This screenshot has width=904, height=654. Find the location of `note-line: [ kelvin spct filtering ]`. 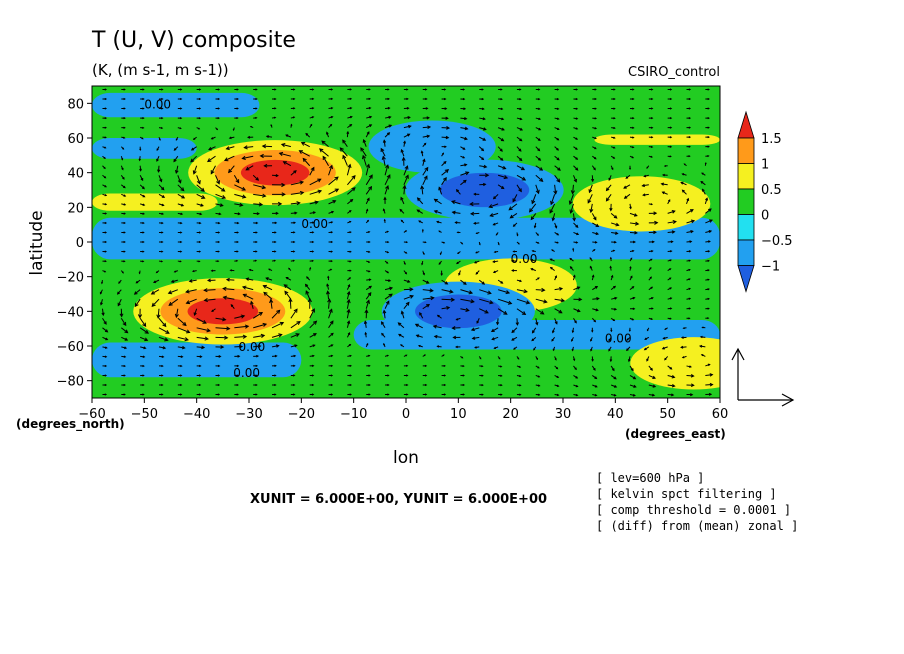

note-line: [ kelvin spct filtering ] is located at coordinates (686, 494).